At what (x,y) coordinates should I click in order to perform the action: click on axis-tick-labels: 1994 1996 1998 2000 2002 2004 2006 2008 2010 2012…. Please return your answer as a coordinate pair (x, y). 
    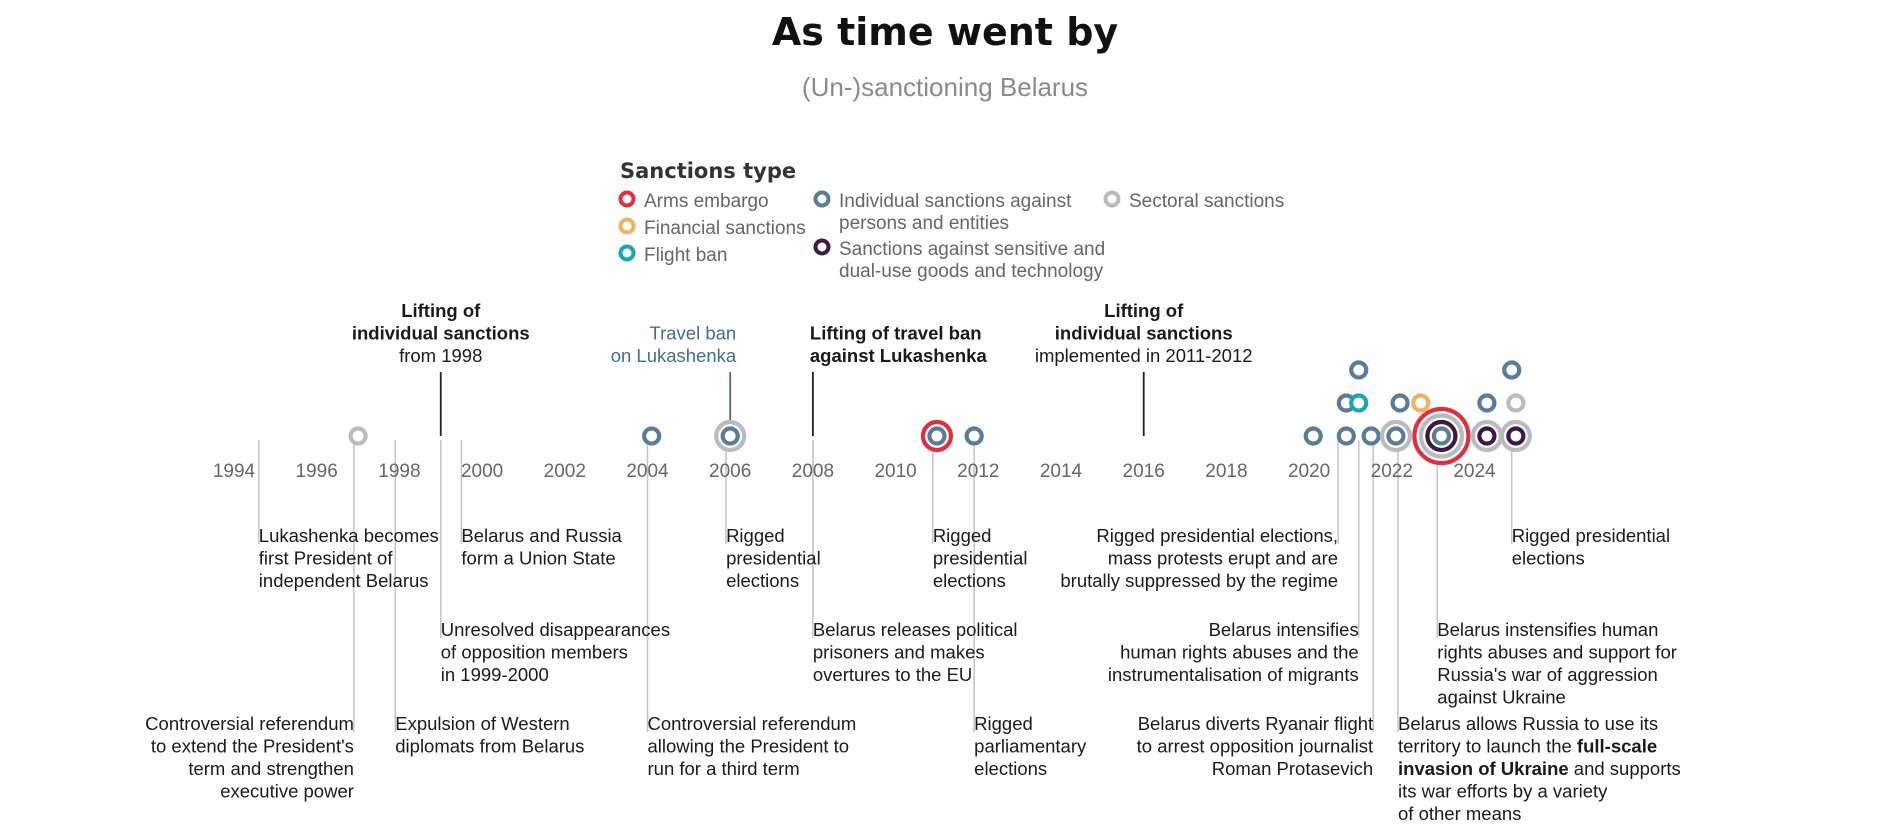
    Looking at the image, I should click on (854, 471).